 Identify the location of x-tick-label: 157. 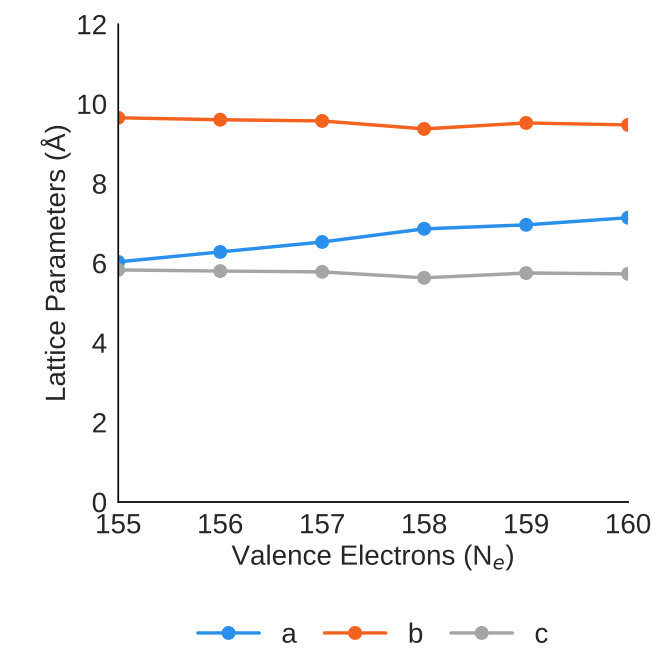
(322, 524).